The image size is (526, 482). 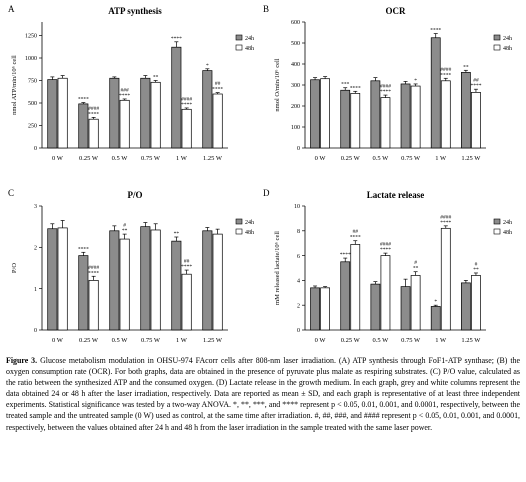 What do you see at coordinates (239, 221) in the screenshot?
I see `panel-c-legend-swatch-24h` at bounding box center [239, 221].